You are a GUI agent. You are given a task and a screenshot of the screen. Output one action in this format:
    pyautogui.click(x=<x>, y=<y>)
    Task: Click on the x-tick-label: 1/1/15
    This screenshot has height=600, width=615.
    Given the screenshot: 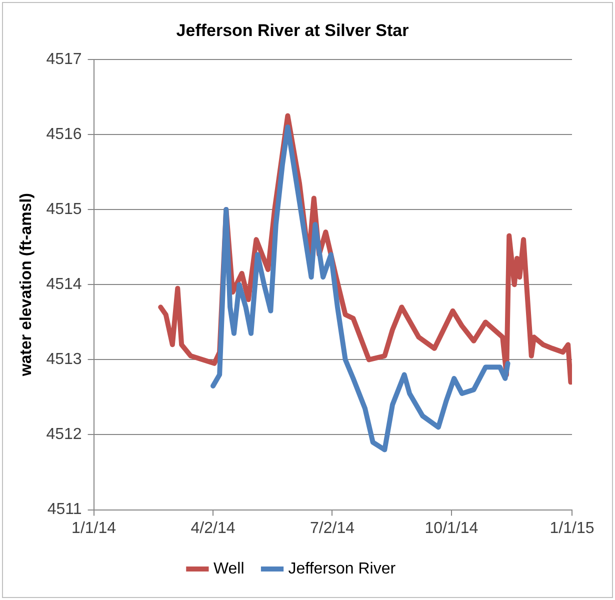 What is the action you would take?
    pyautogui.click(x=572, y=528)
    